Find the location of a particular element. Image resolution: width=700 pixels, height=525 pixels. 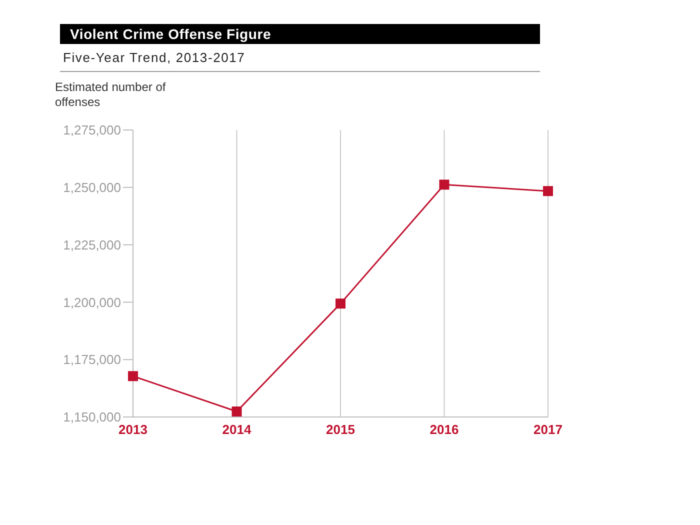

x-tick-label: 2013 is located at coordinates (133, 430).